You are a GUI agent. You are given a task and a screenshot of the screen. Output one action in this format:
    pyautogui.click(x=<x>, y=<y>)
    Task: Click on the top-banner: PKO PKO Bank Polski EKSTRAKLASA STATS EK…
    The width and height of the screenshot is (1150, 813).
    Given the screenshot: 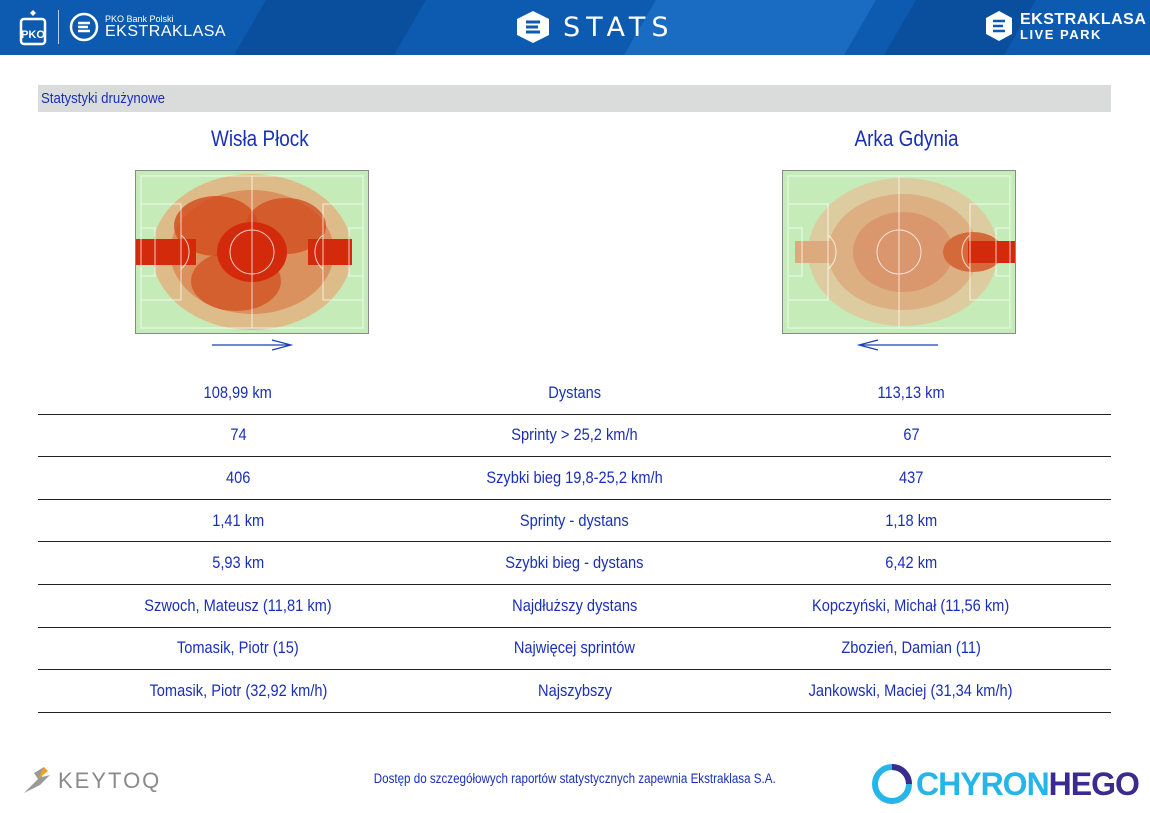 What is the action you would take?
    pyautogui.click(x=575, y=27)
    